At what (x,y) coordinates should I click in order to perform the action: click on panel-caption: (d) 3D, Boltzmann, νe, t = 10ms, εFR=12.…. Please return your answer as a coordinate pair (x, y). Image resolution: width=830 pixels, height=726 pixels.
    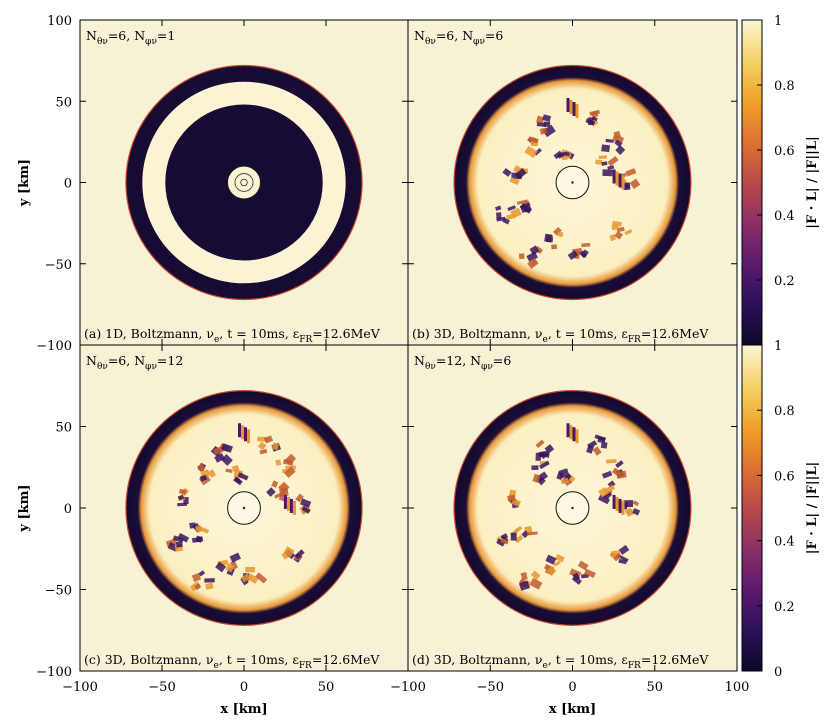
    Looking at the image, I should click on (560, 661).